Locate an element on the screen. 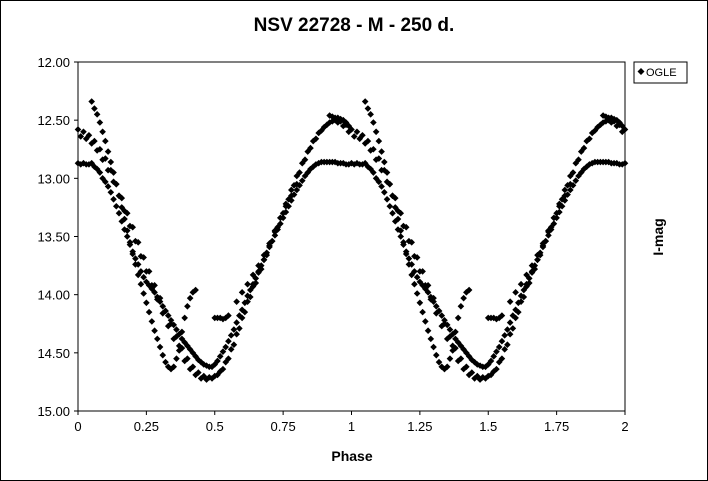 This screenshot has height=481, width=708. y-tick-label: 15.00 is located at coordinates (53, 411).